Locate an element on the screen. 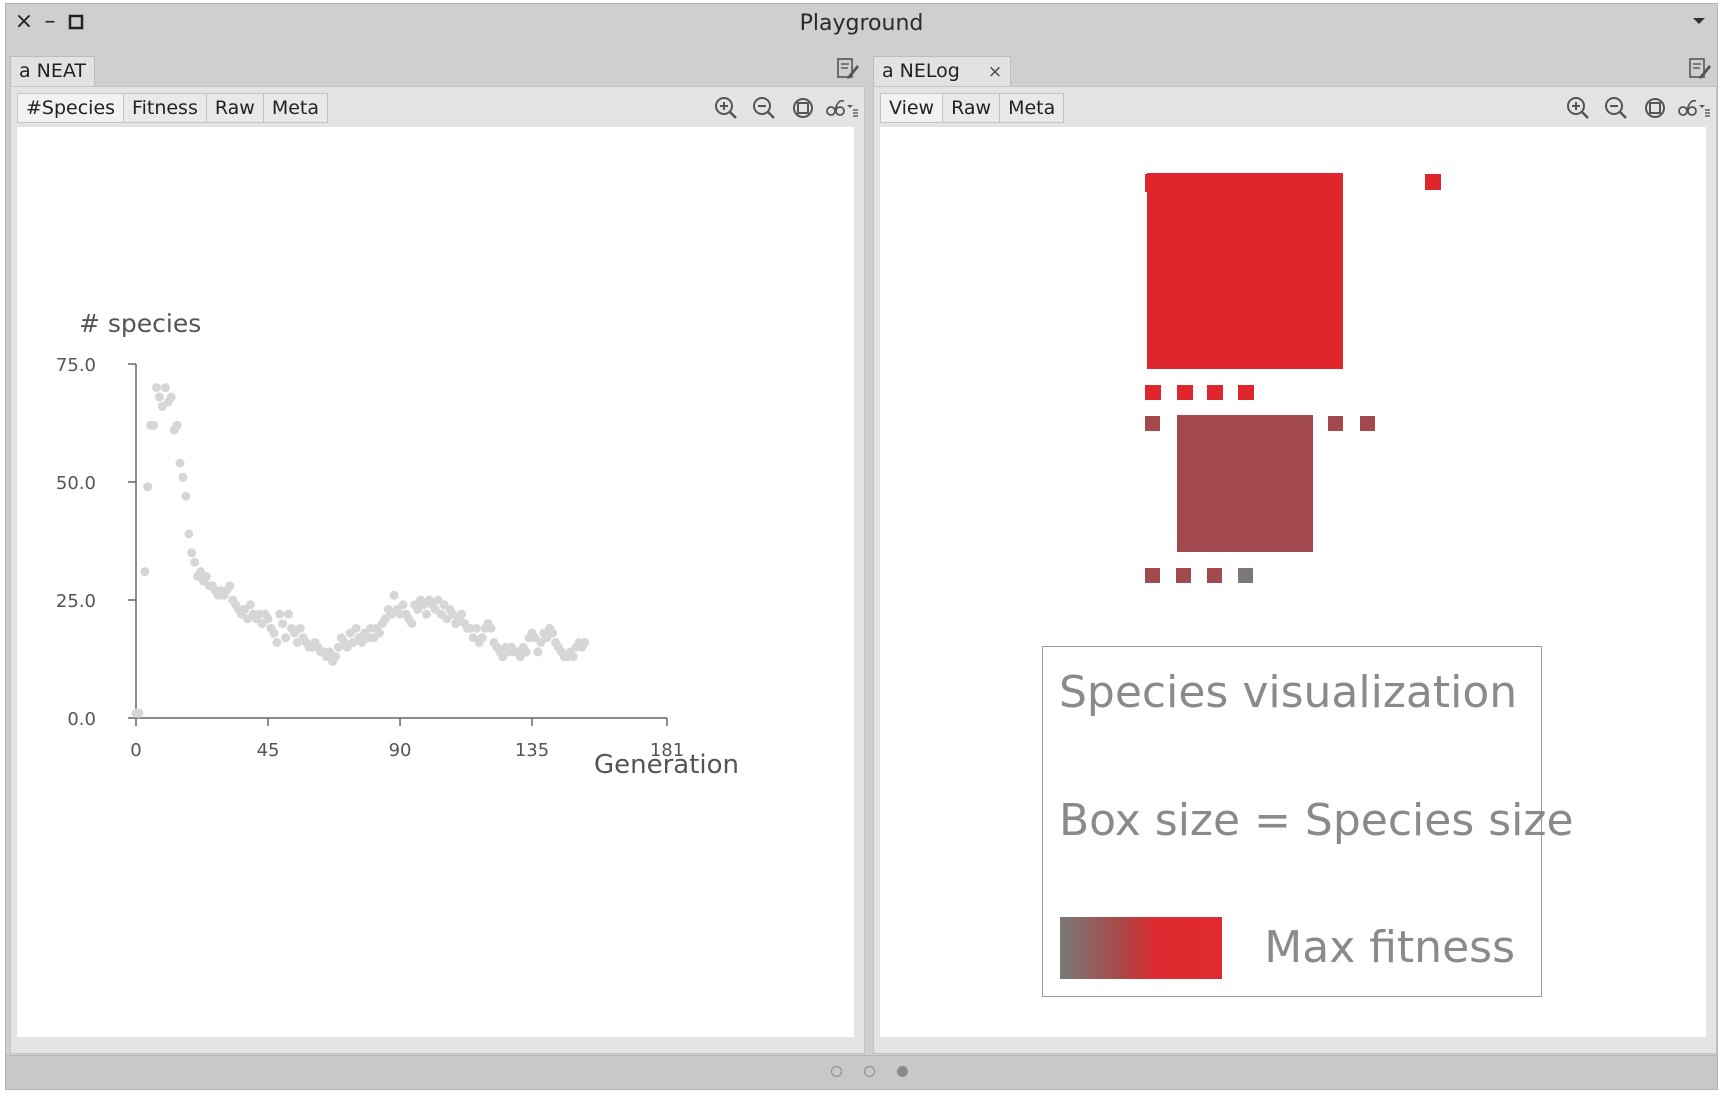  tab-meta-right: Meta is located at coordinates (1032, 108).